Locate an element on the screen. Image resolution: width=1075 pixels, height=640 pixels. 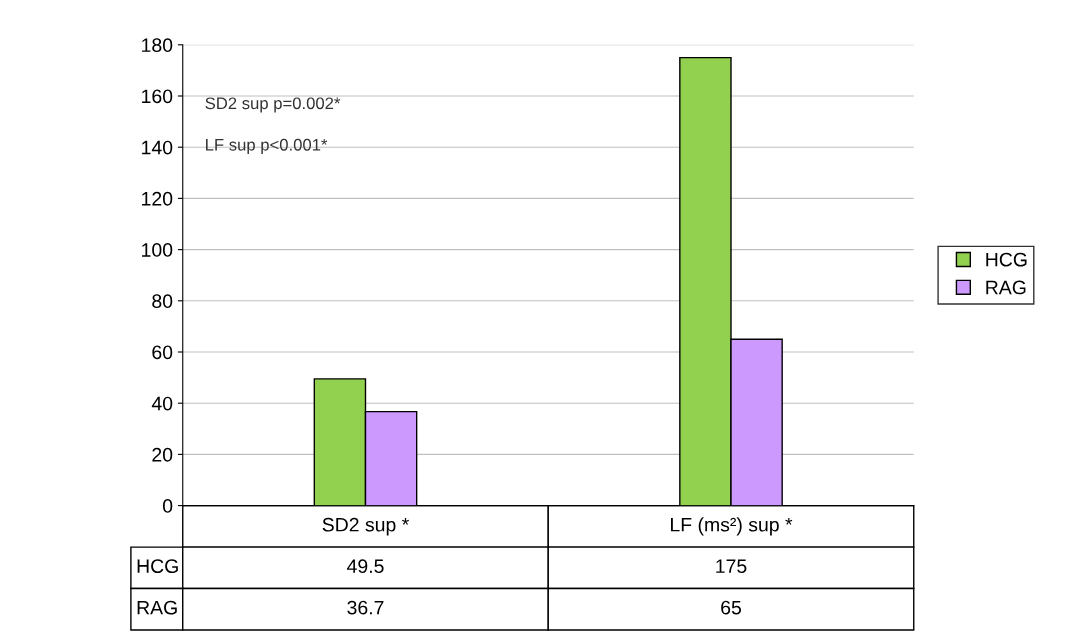
x-tick-label: LF (ms²) sup * is located at coordinates (732, 526).